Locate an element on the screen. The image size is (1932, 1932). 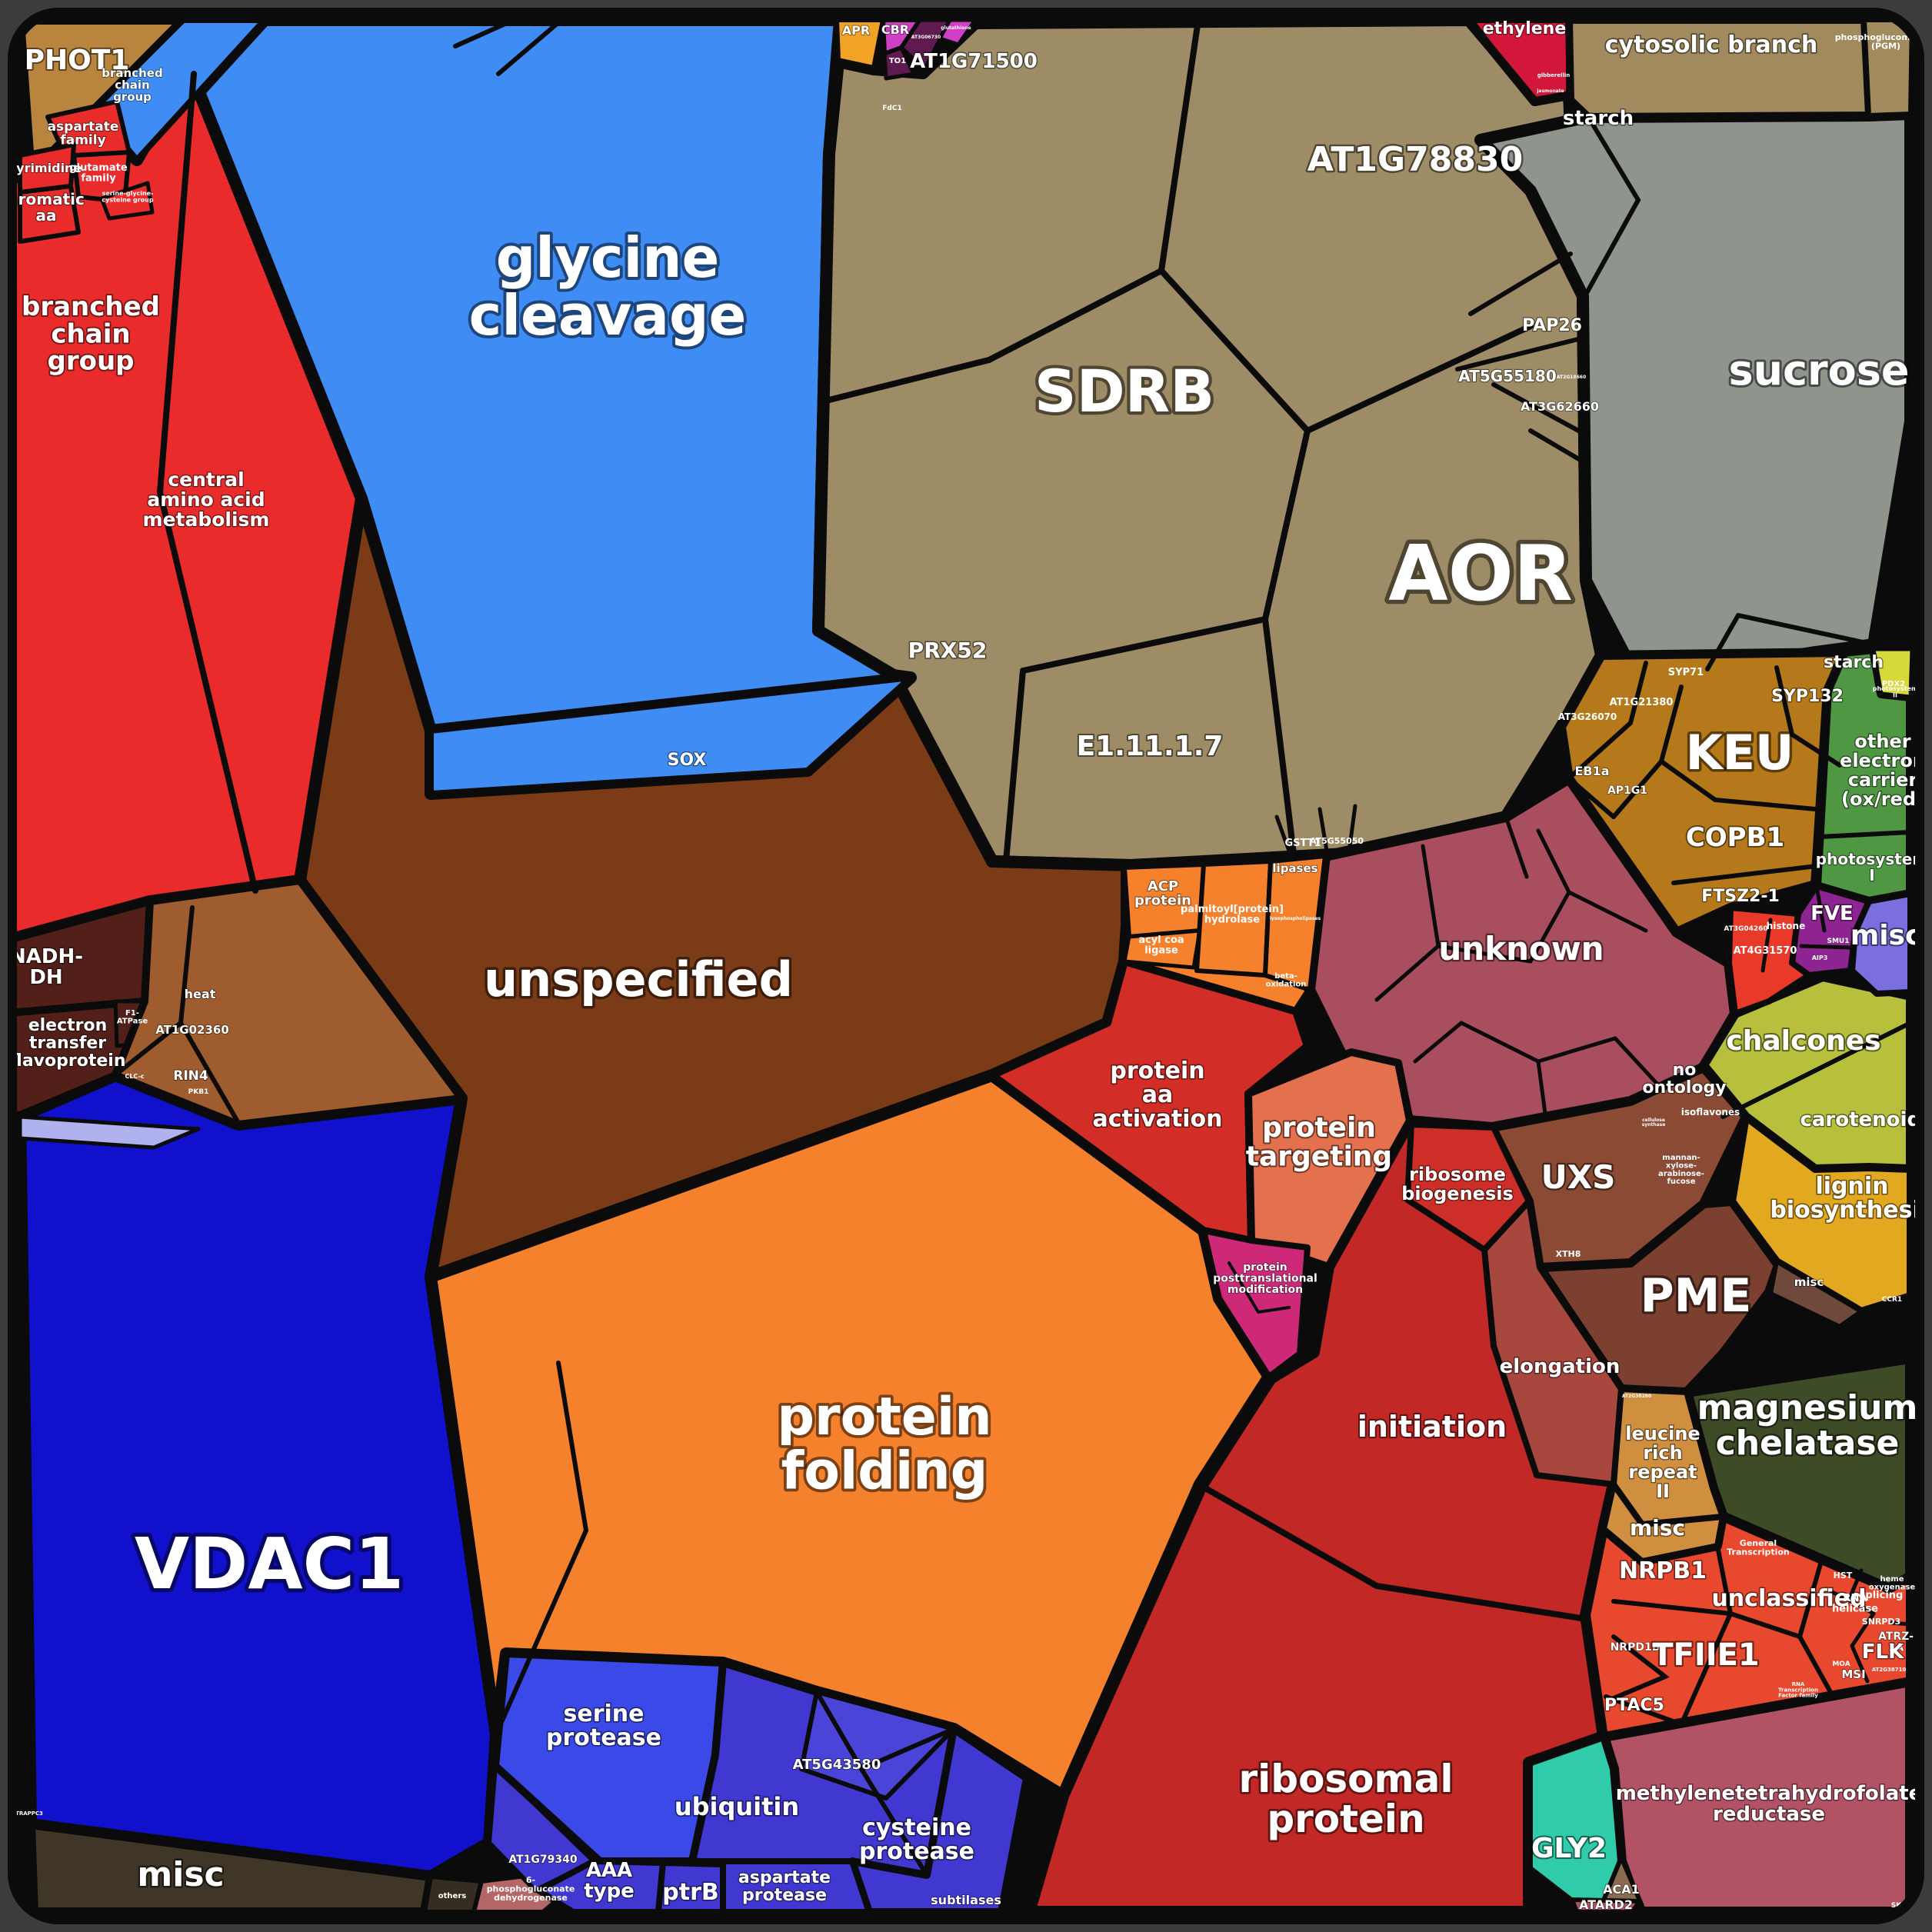
at1g78830-label: AT1G78830 is located at coordinates (1415, 159).